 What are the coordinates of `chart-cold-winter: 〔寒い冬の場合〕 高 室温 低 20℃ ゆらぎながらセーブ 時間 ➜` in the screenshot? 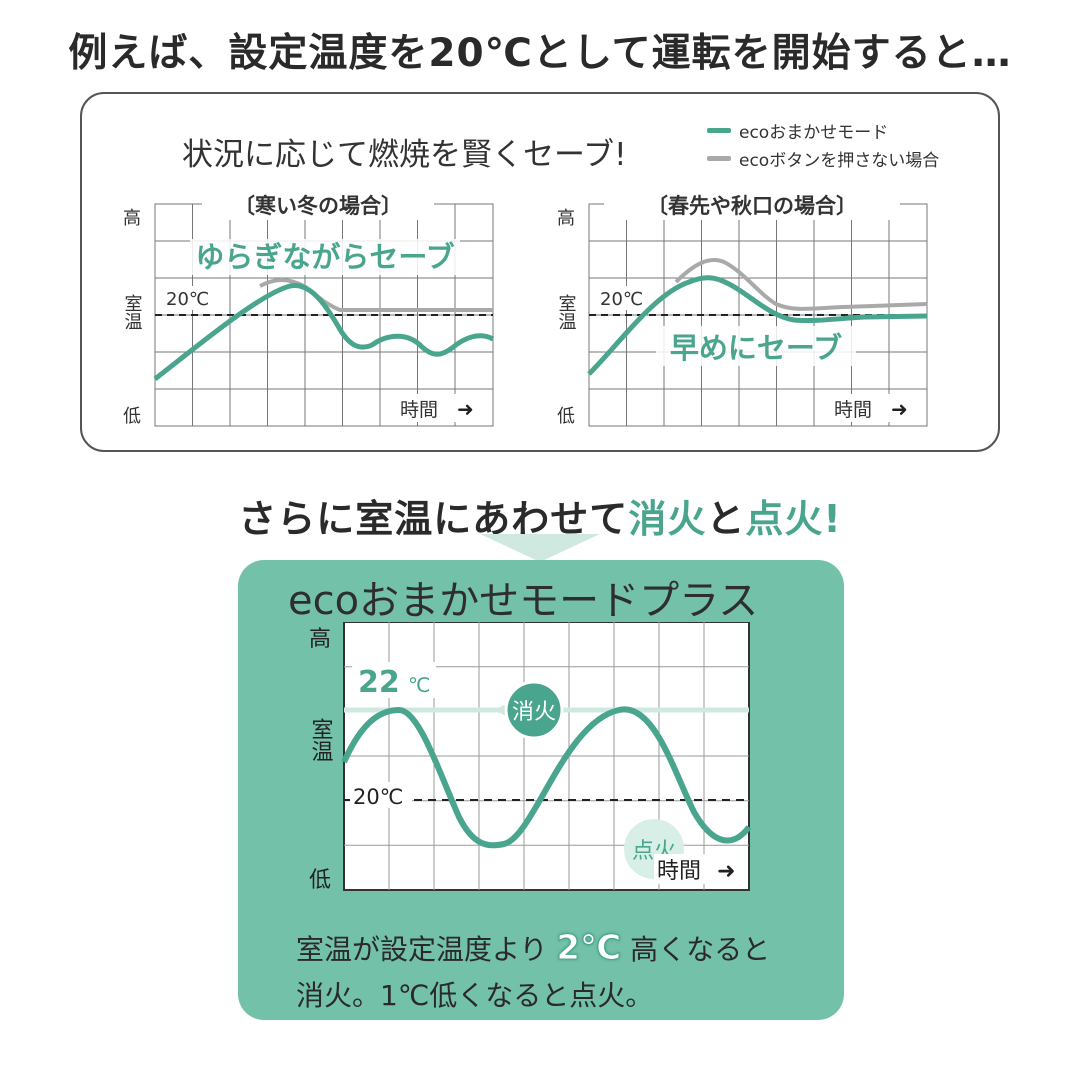 It's located at (308, 310).